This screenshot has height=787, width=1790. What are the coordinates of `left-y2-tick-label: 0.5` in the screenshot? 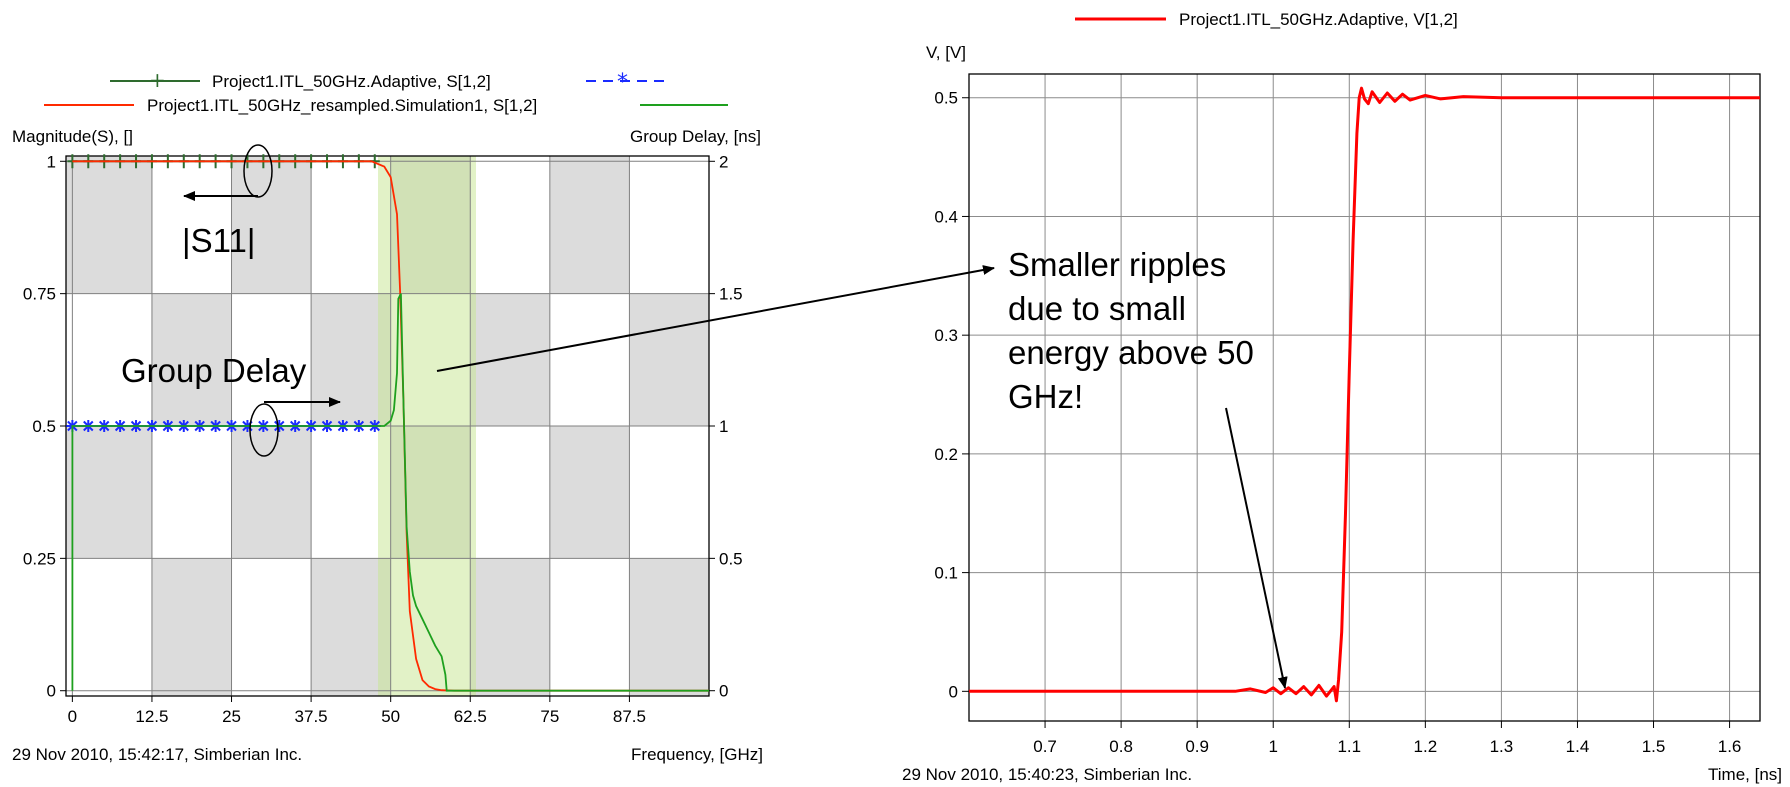 It's located at (731, 558).